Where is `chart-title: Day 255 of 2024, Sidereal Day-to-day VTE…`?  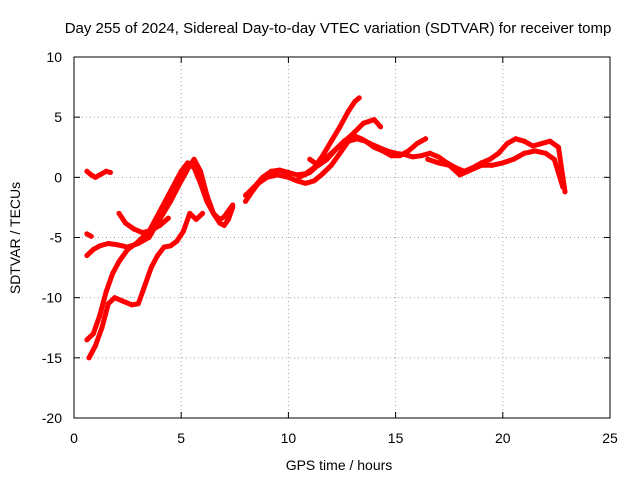 chart-title: Day 255 of 2024, Sidereal Day-to-day VTE… is located at coordinates (338, 28).